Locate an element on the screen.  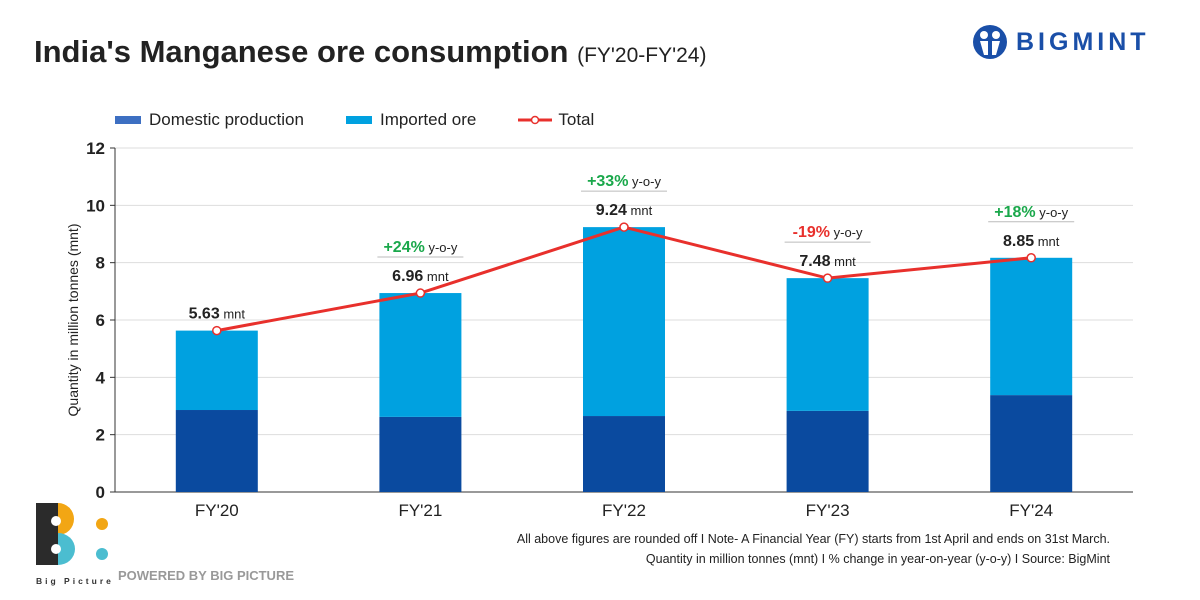
y-tick-label: 2 is located at coordinates (100, 435).